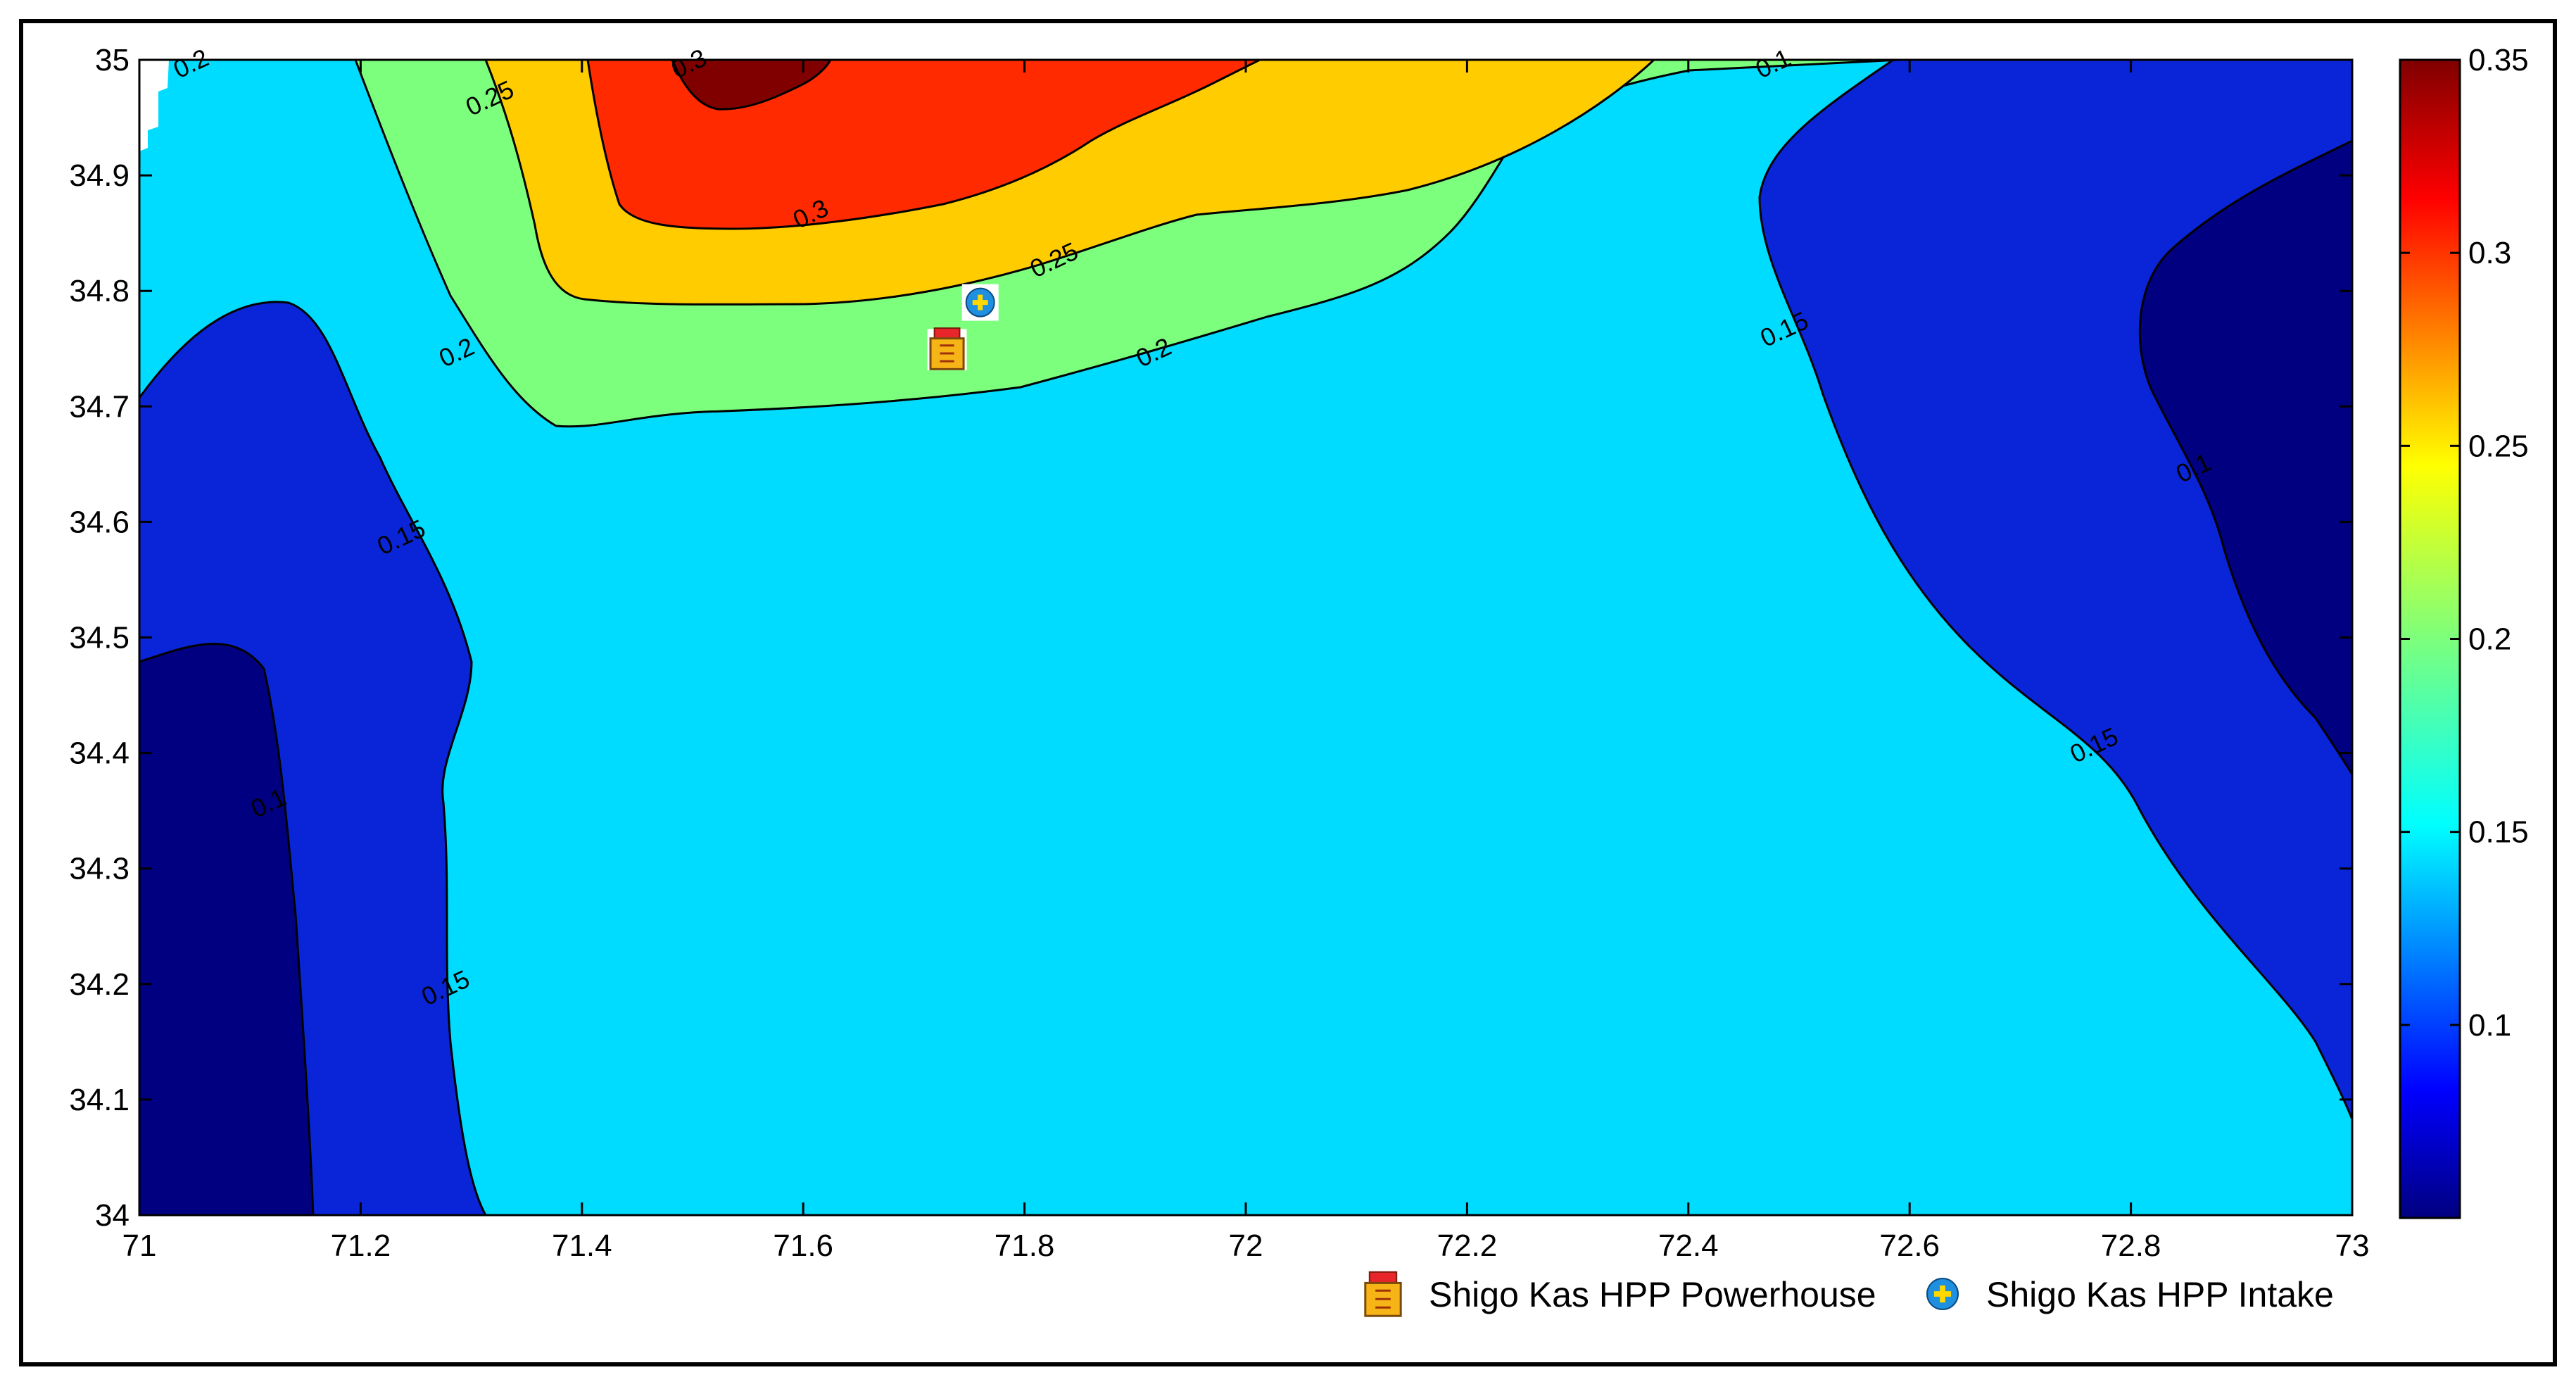  I want to click on y-tick-label: 35, so click(112, 60).